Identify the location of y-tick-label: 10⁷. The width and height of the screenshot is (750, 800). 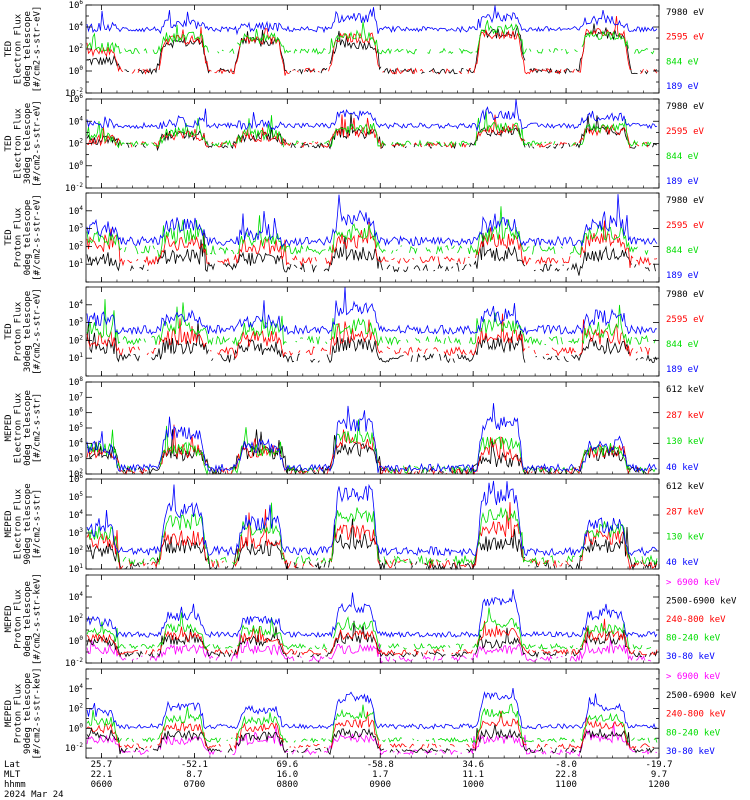
(76, 397).